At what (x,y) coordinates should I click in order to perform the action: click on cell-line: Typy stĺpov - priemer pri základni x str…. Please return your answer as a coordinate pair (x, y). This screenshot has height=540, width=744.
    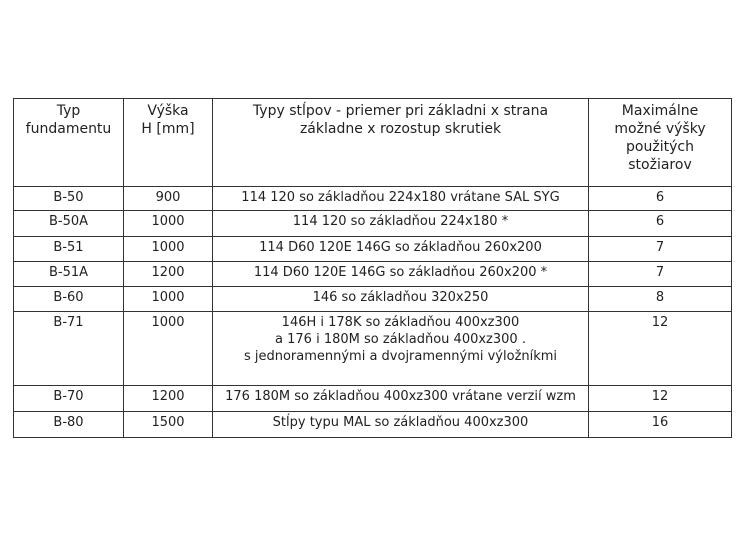
    Looking at the image, I should click on (400, 111).